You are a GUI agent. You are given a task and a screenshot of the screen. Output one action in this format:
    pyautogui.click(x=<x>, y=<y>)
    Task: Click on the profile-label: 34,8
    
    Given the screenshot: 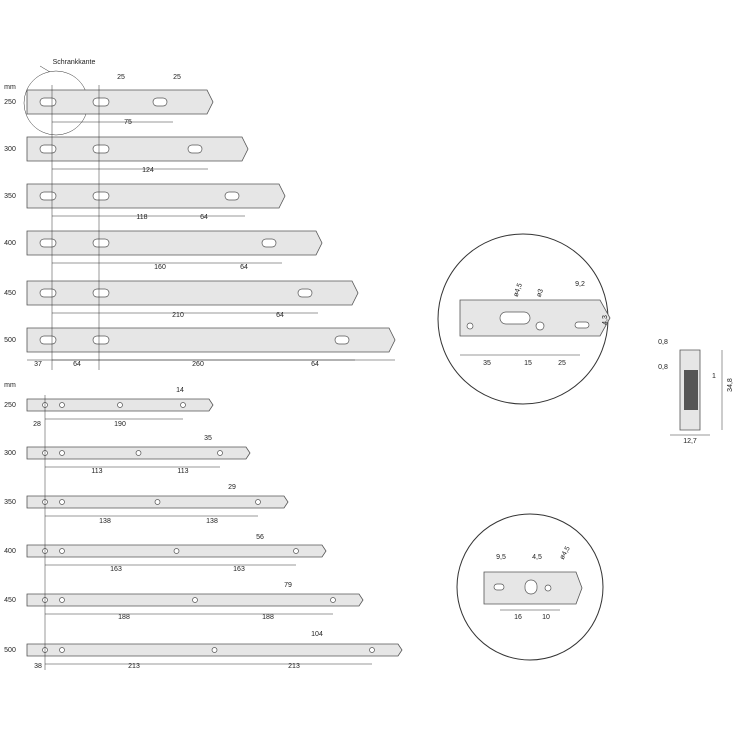 What is the action you would take?
    pyautogui.click(x=730, y=385)
    